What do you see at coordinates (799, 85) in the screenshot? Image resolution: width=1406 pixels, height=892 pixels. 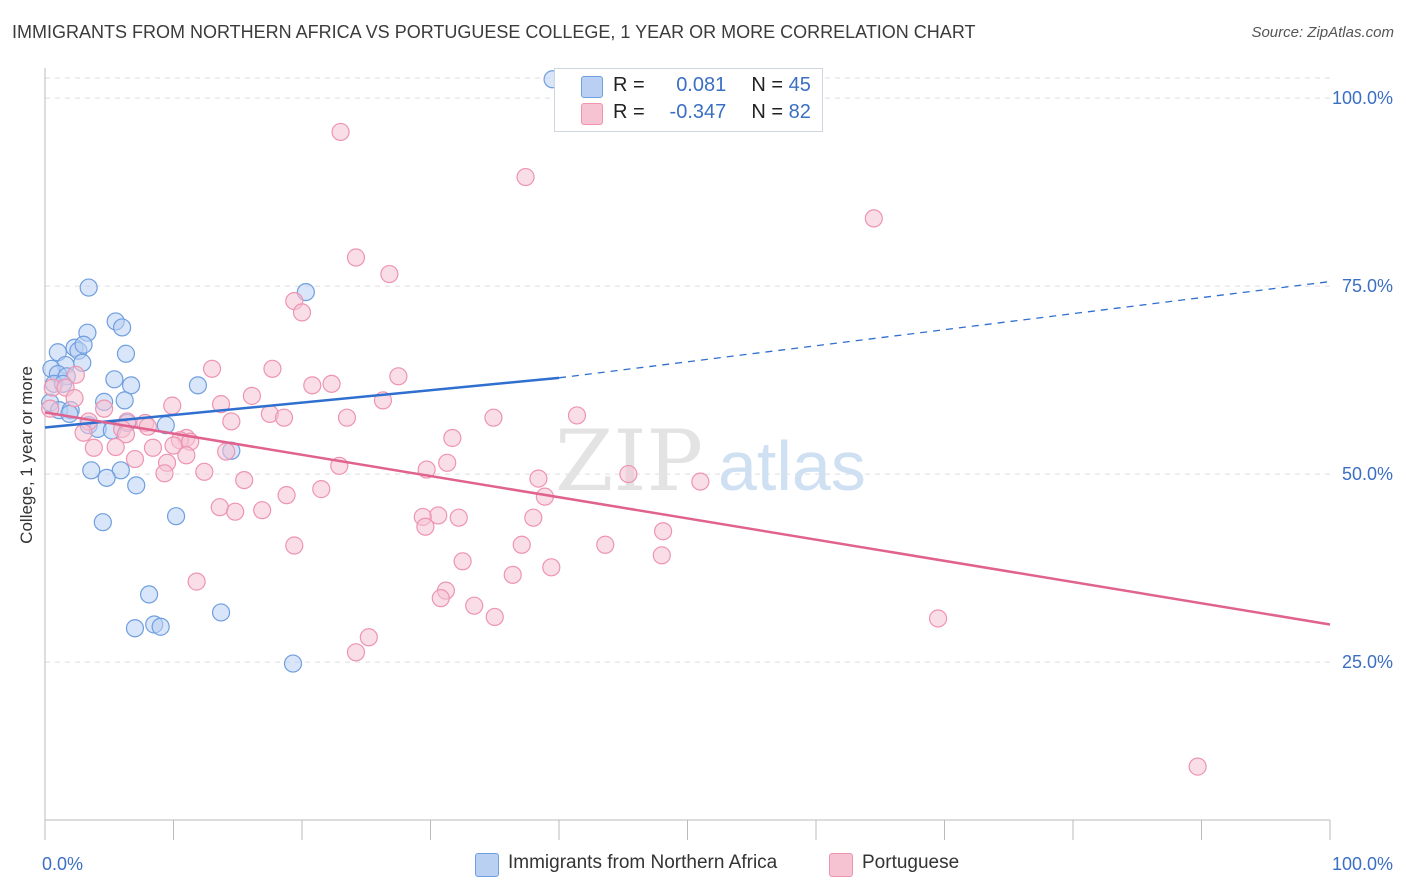 I see `n-value: 45` at bounding box center [799, 85].